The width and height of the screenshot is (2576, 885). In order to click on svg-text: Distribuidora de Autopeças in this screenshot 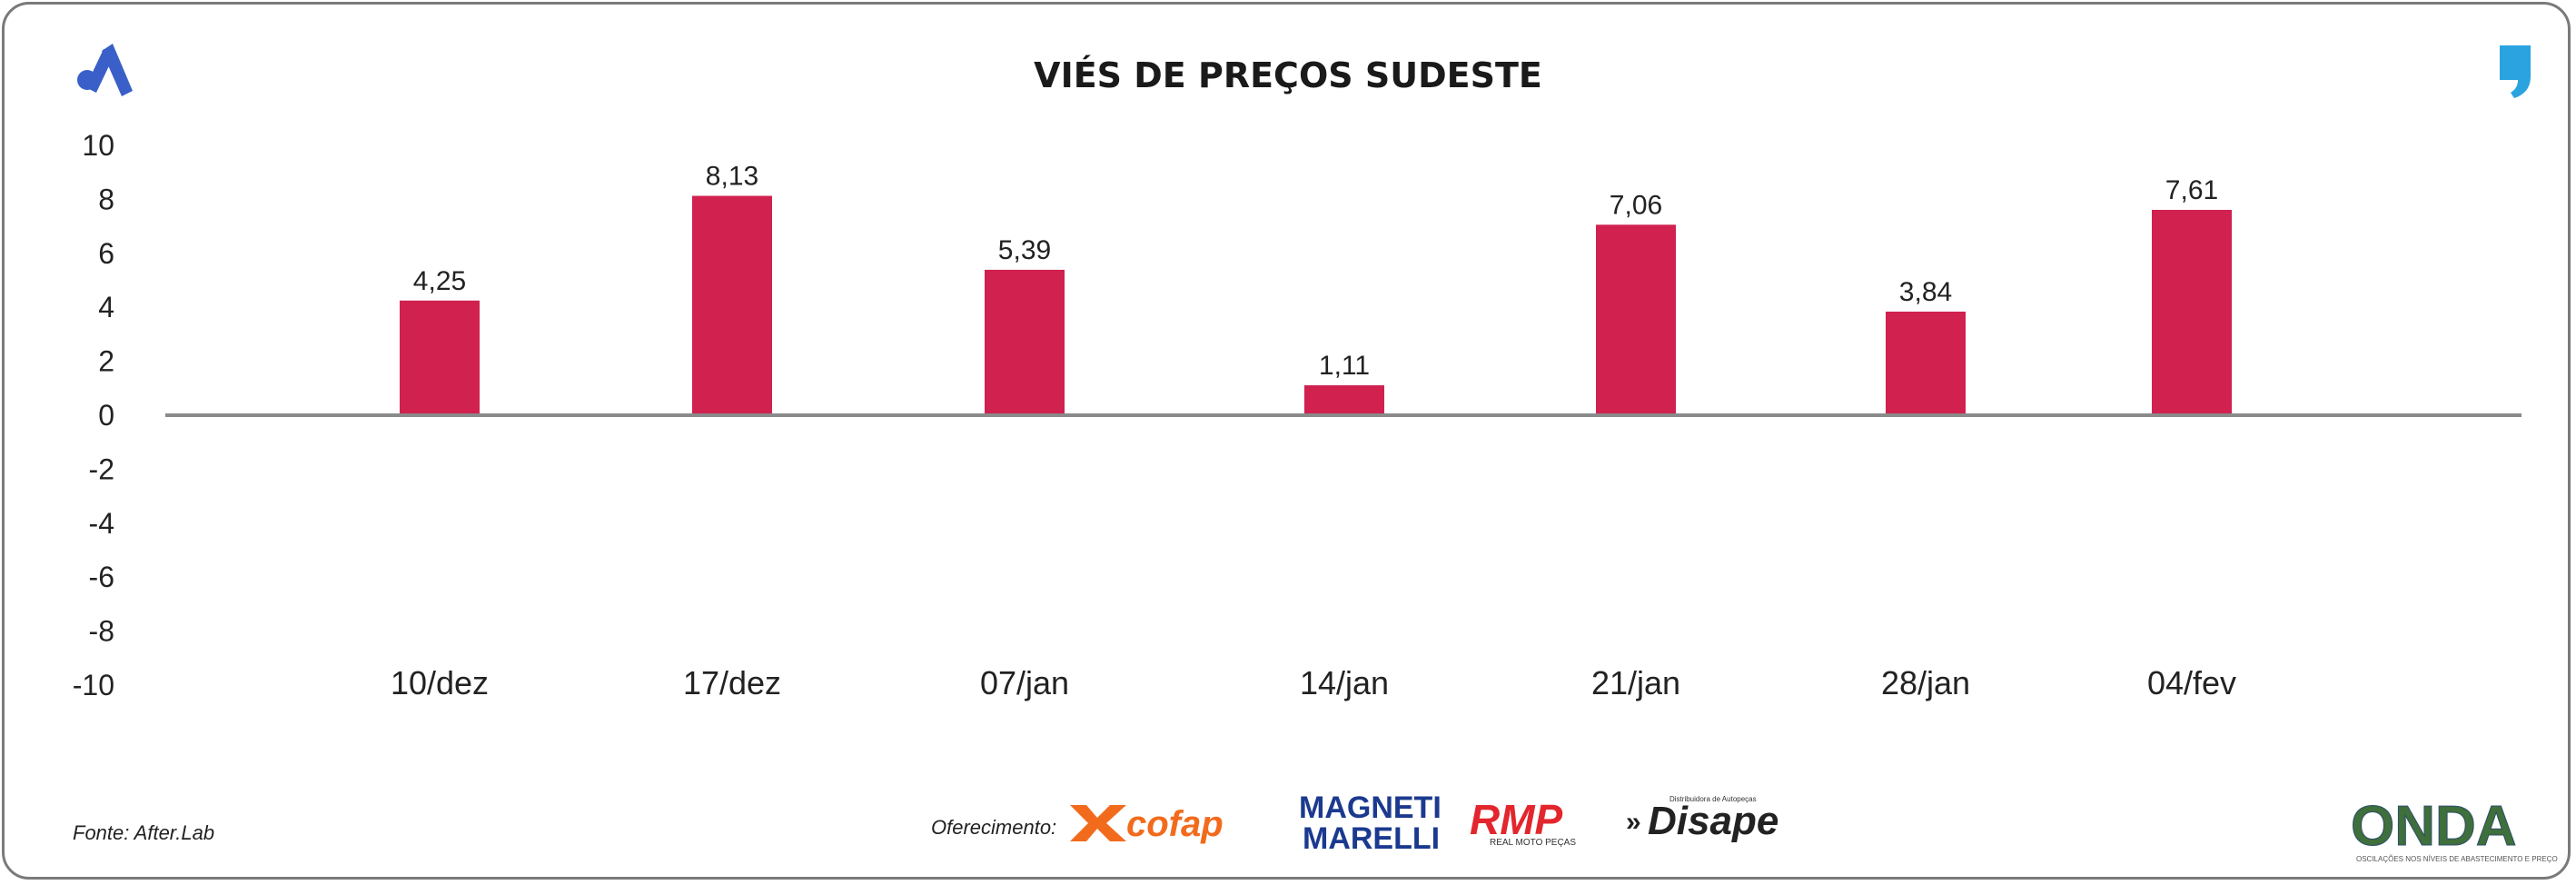, I will do `click(1713, 799)`.